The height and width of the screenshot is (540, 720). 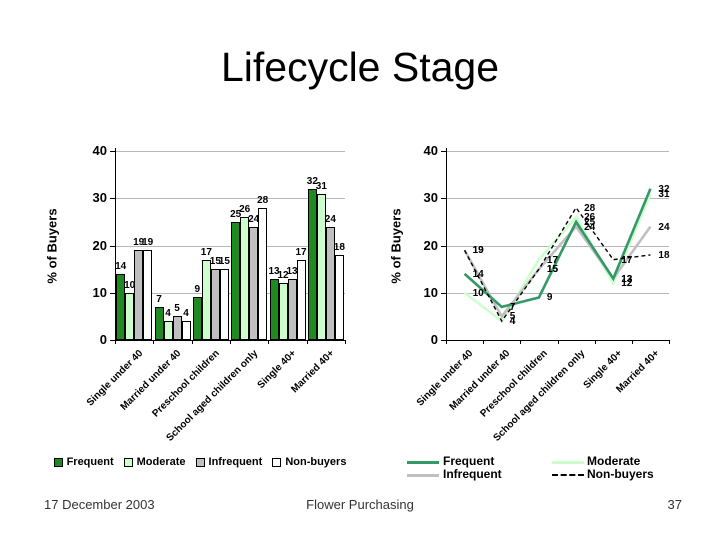 I want to click on x-axis-line, so click(x=558, y=340).